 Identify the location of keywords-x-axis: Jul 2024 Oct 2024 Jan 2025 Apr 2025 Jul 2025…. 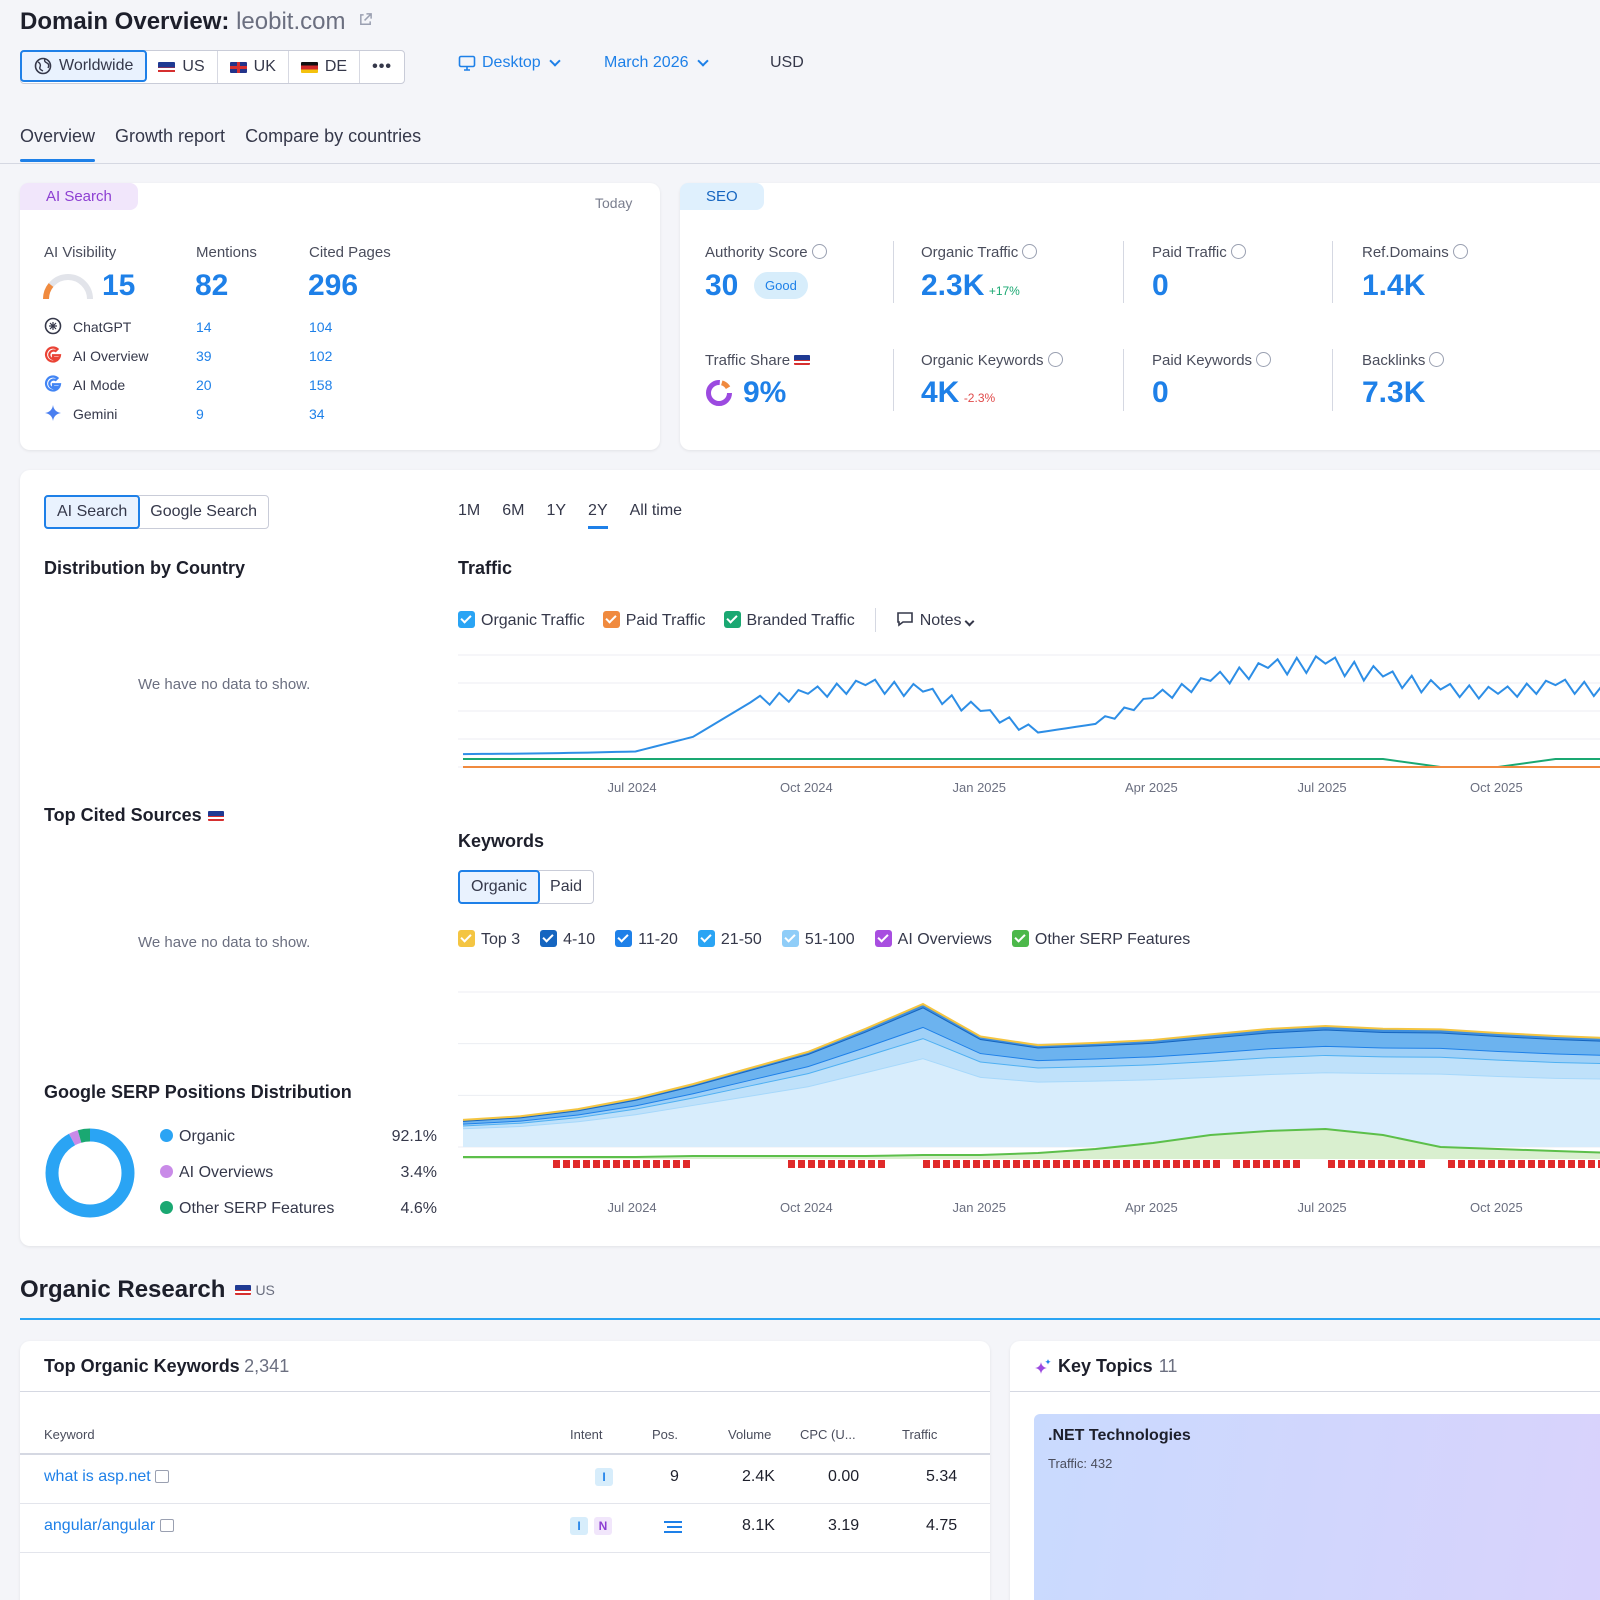
(1029, 1210).